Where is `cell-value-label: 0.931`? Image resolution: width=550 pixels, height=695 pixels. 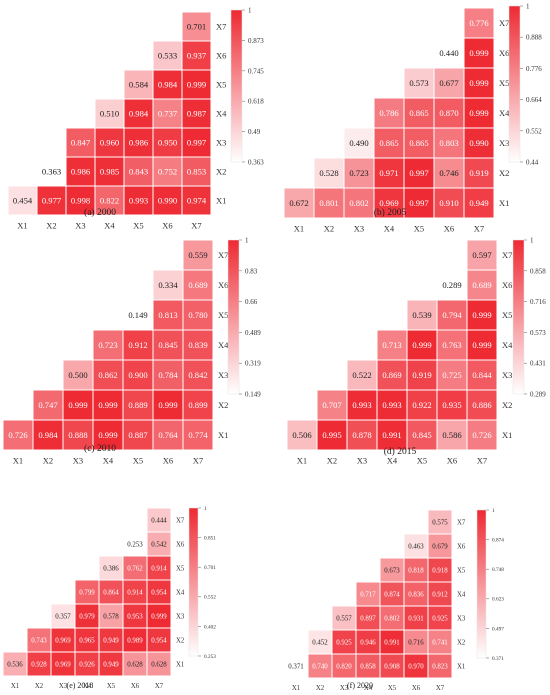 cell-value-label: 0.931 is located at coordinates (416, 618).